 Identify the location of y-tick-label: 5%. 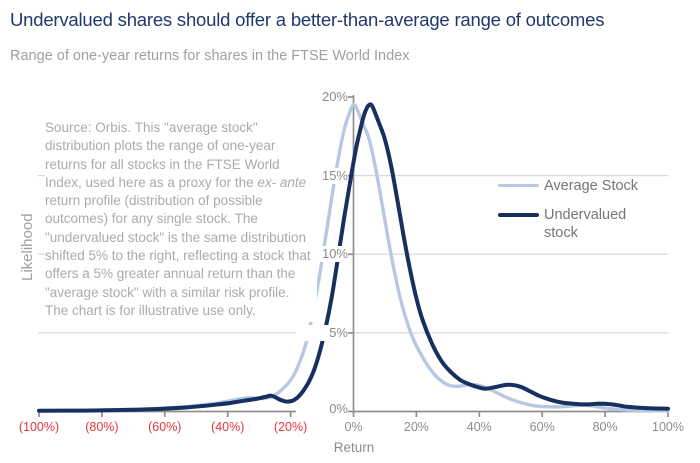
(322, 332).